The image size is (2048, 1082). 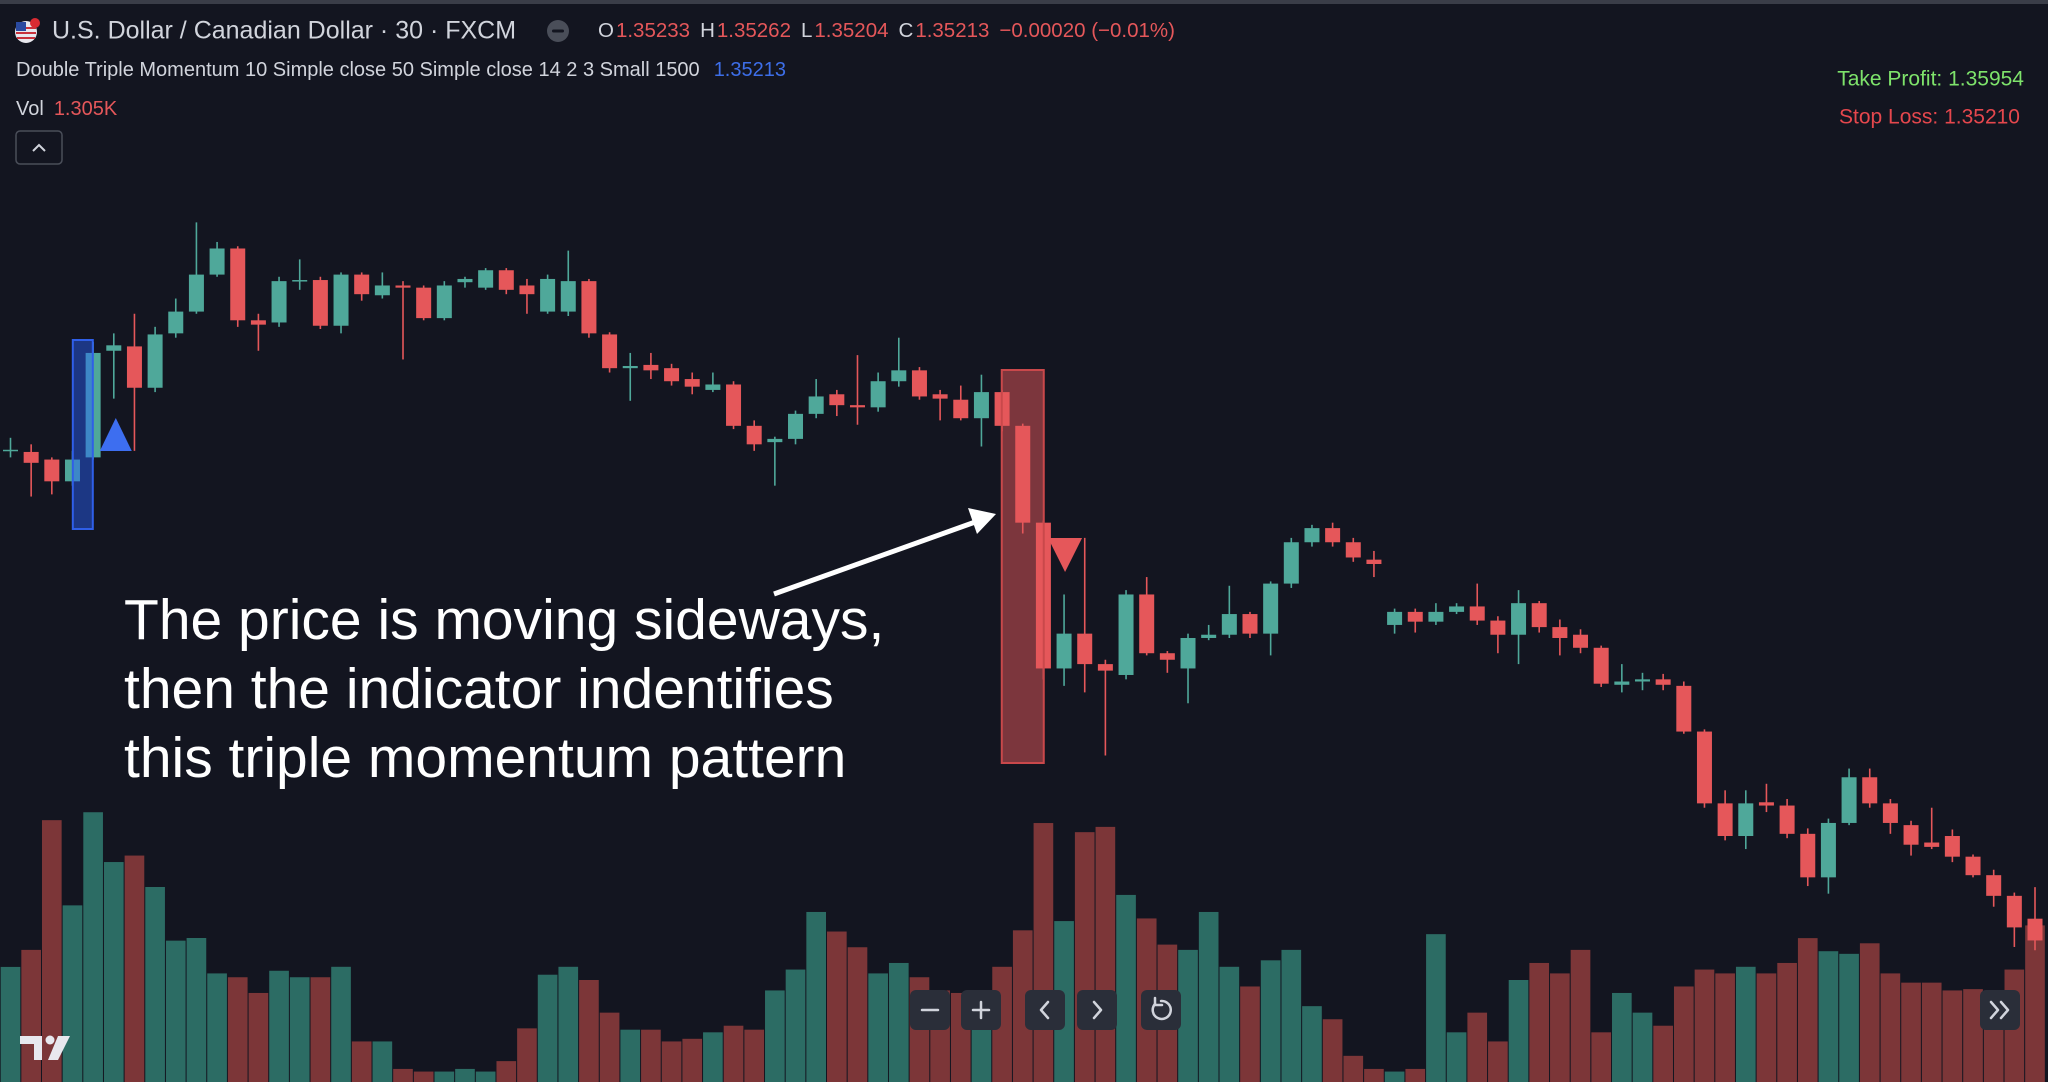 I want to click on annotation-line: this triple momentum pattern, so click(x=485, y=758).